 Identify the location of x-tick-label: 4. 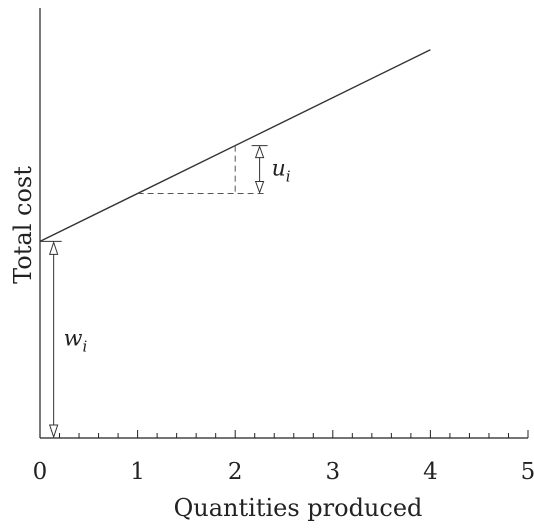
(430, 472).